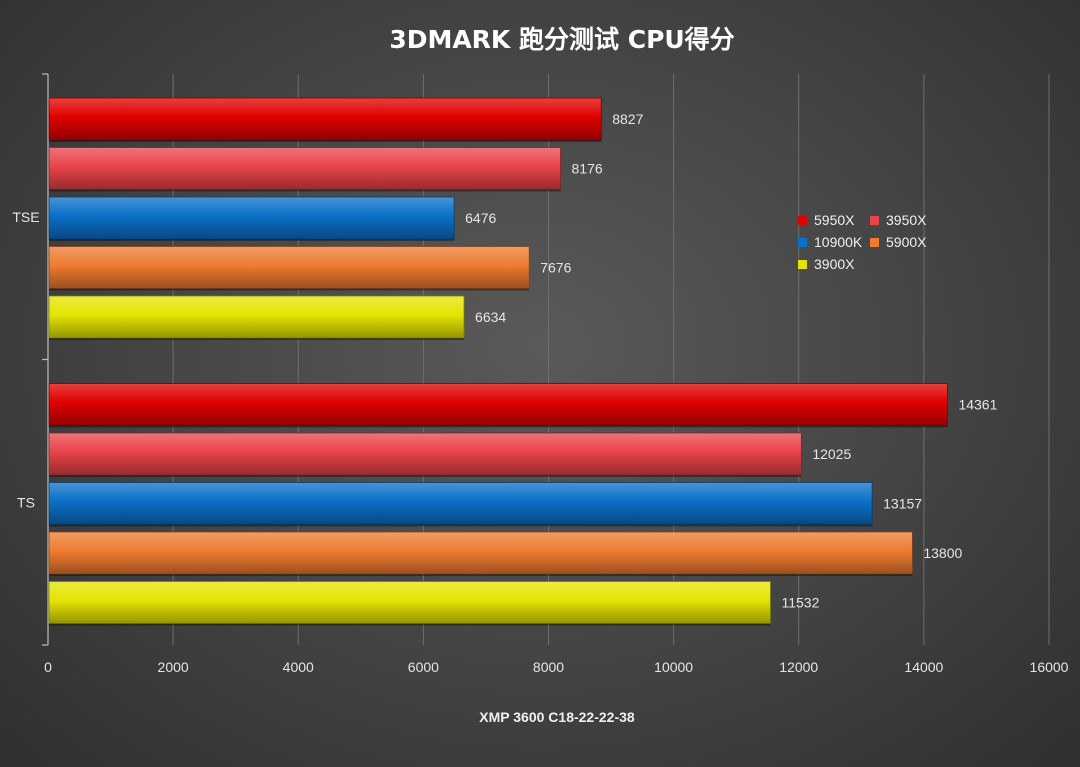  What do you see at coordinates (587, 169) in the screenshot?
I see `data-label: 8176` at bounding box center [587, 169].